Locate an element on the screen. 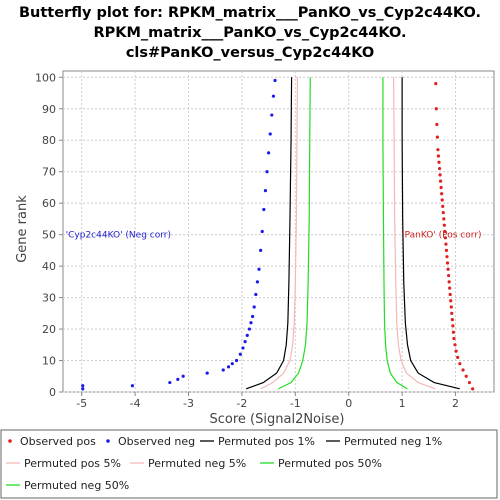 Image resolution: width=500 pixels, height=500 pixels. legend-label: Observed neg is located at coordinates (156, 441).